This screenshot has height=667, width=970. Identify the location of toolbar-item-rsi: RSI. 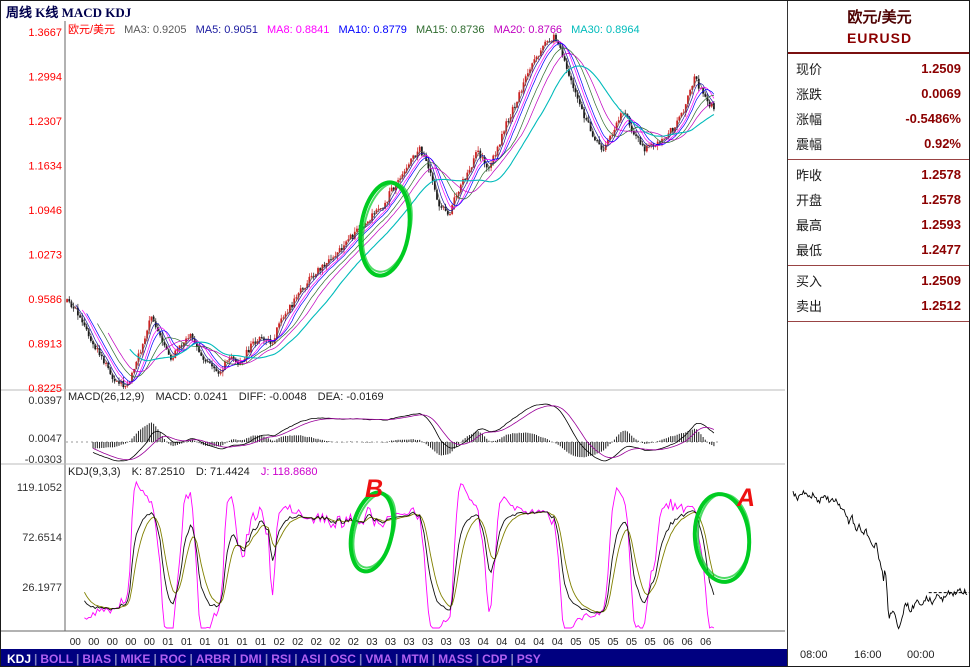
(281, 658).